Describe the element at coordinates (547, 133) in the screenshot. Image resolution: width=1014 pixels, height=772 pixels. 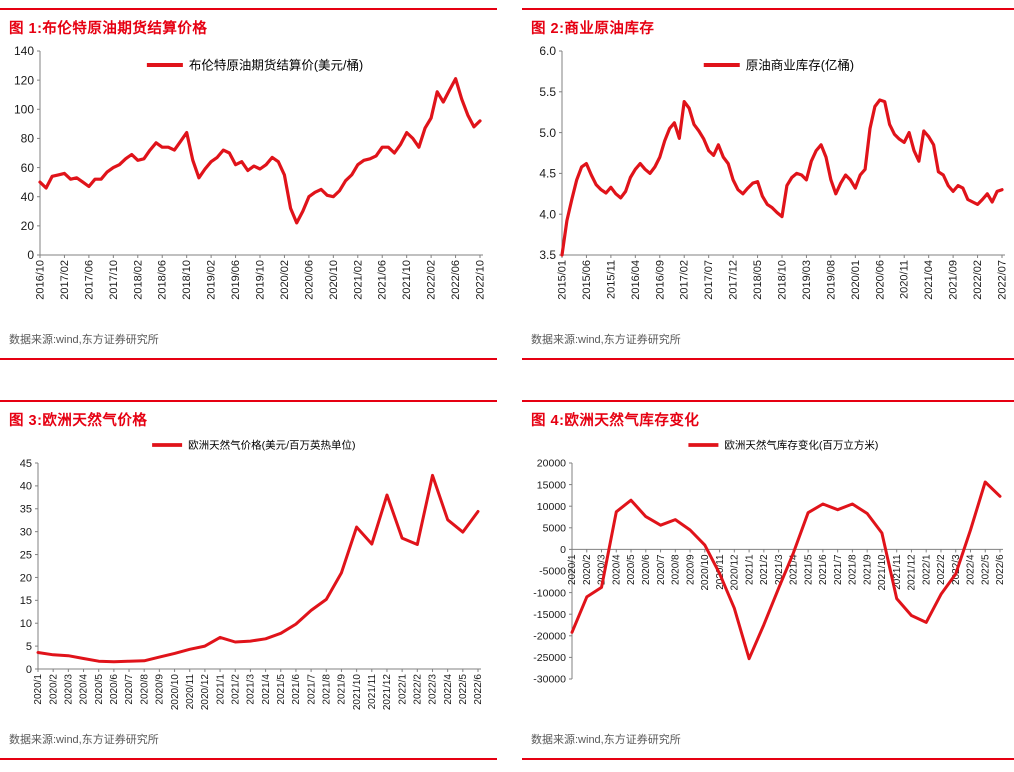
I see `y-tick-label: 5.0` at that location.